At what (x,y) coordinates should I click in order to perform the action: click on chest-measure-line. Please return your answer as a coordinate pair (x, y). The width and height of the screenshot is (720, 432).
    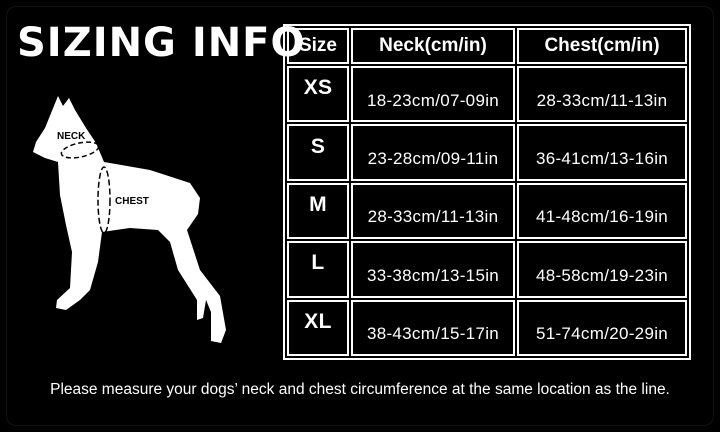
    Looking at the image, I should click on (104, 200).